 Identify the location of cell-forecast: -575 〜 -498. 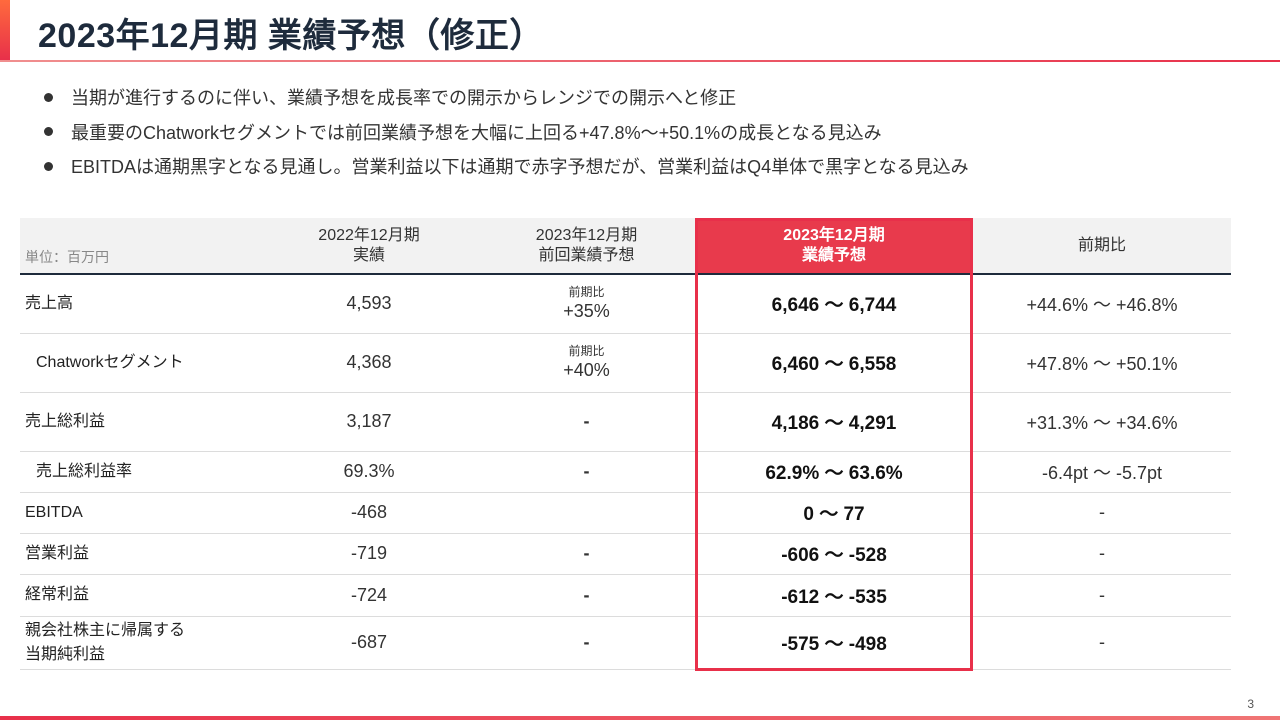
(834, 643).